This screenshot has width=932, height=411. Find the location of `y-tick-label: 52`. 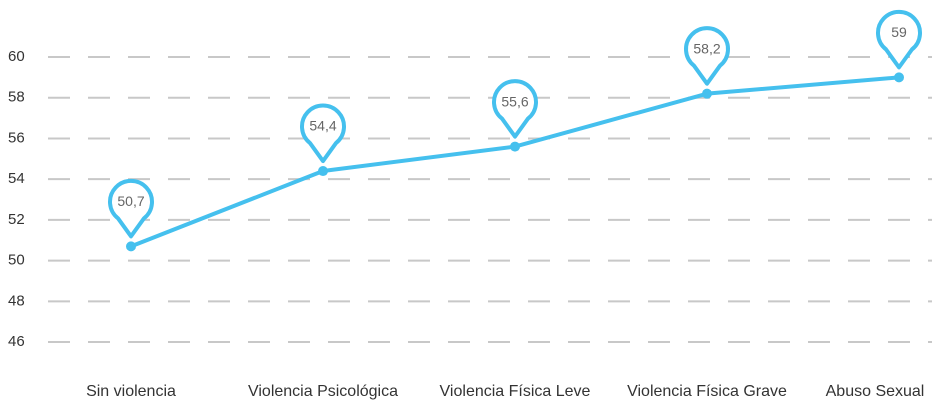

y-tick-label: 52 is located at coordinates (16, 219).